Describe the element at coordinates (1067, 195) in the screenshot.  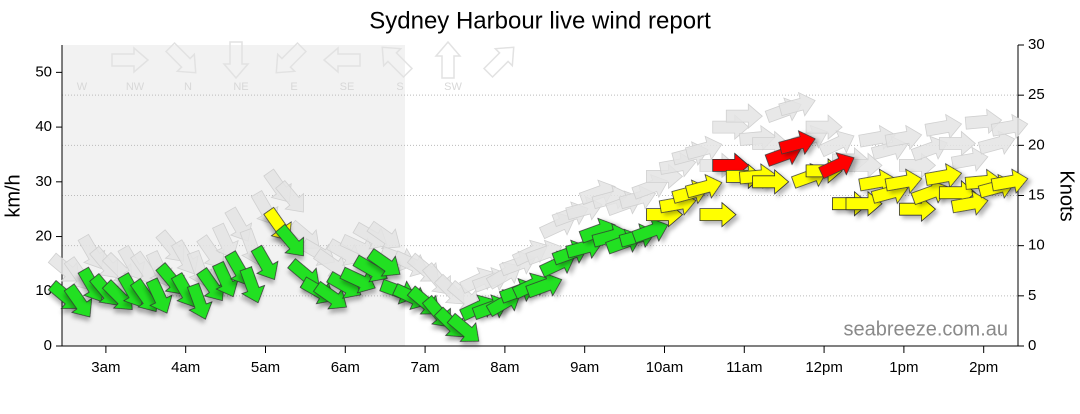
I see `y2-axis-label: Knots` at that location.